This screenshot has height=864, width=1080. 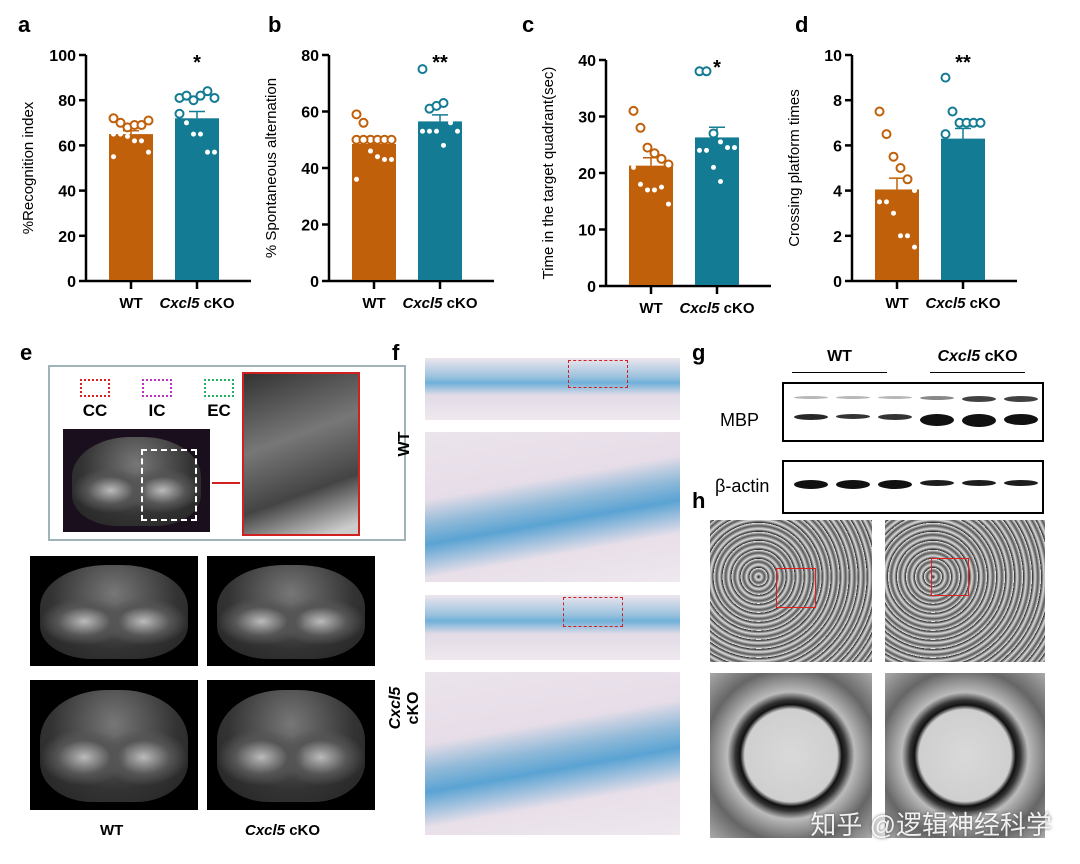 I want to click on lfb-cko-zoom, so click(x=552, y=753).